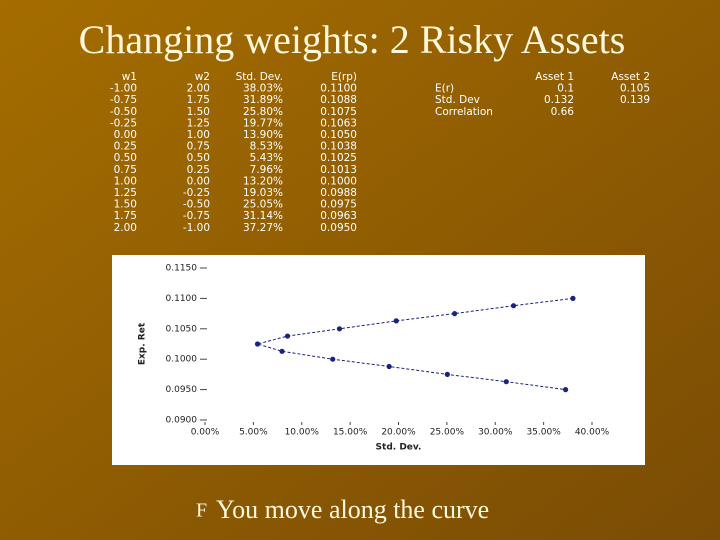 This screenshot has height=540, width=720. What do you see at coordinates (205, 433) in the screenshot?
I see `x-tick-label: 0.00%` at bounding box center [205, 433].